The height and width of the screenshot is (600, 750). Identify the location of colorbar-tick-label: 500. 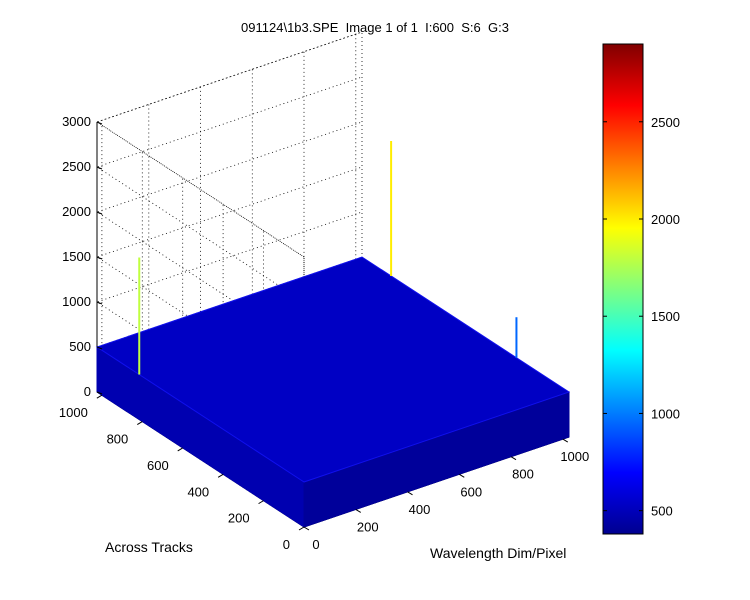
(662, 511).